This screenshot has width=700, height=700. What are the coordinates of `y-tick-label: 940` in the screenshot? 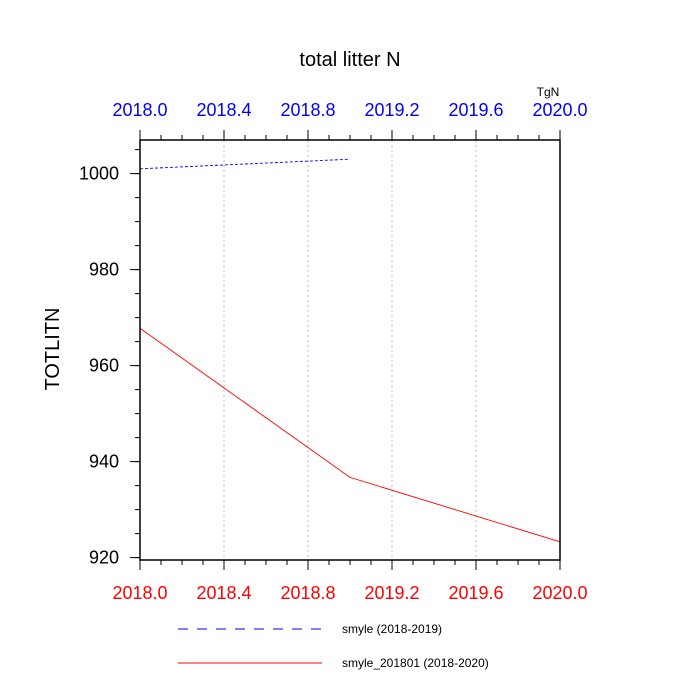 It's located at (104, 462).